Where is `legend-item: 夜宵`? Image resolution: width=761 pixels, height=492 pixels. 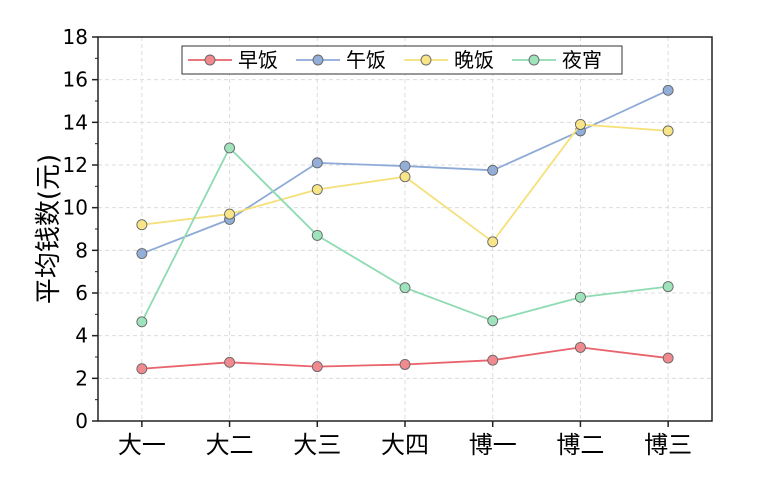
legend-item: 夜宵 is located at coordinates (557, 60).